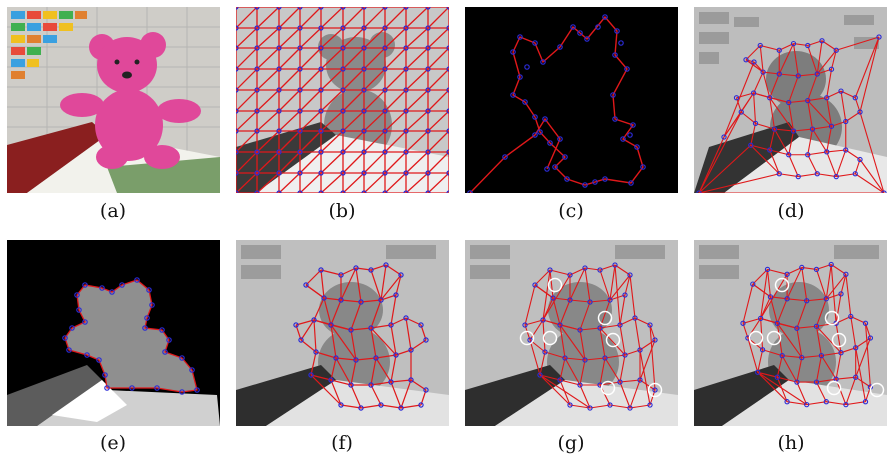 The image size is (894, 462). Describe the element at coordinates (113, 211) in the screenshot. I see `caption-a: (a)` at that location.